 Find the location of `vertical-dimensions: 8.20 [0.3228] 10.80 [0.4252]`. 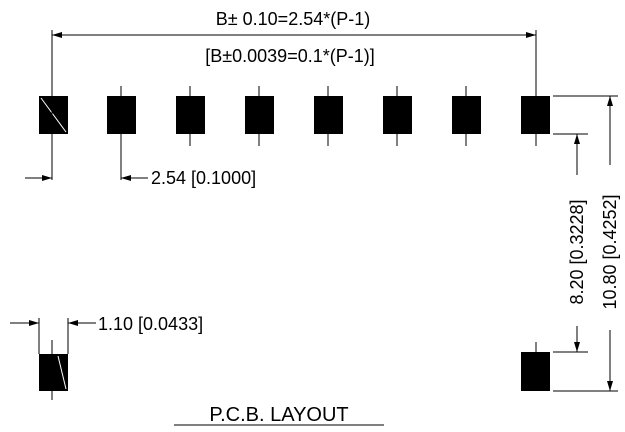

vertical-dimensions: 8.20 [0.3228] 10.80 [0.4252] is located at coordinates (586, 243).